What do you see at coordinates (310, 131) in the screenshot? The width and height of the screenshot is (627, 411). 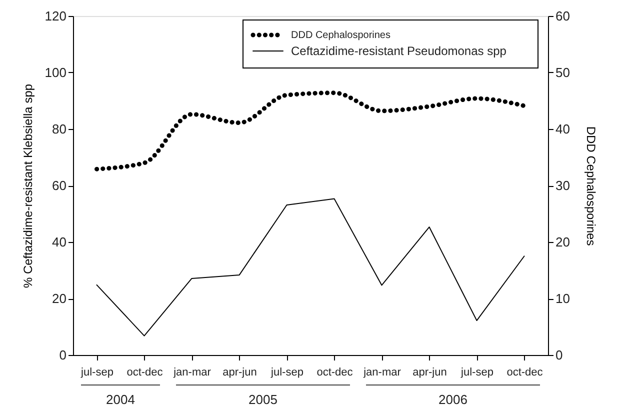 I see `line-series` at bounding box center [310, 131].